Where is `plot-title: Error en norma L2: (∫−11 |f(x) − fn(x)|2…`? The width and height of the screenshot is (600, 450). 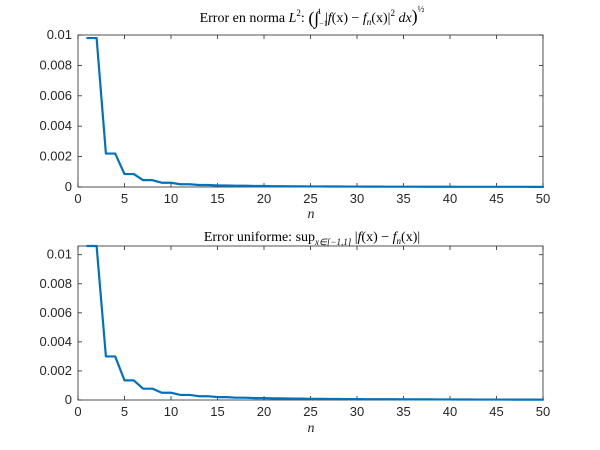
plot-title: Error en norma L2: (∫−11 |f(x) − fn(x)|2… is located at coordinates (312, 16).